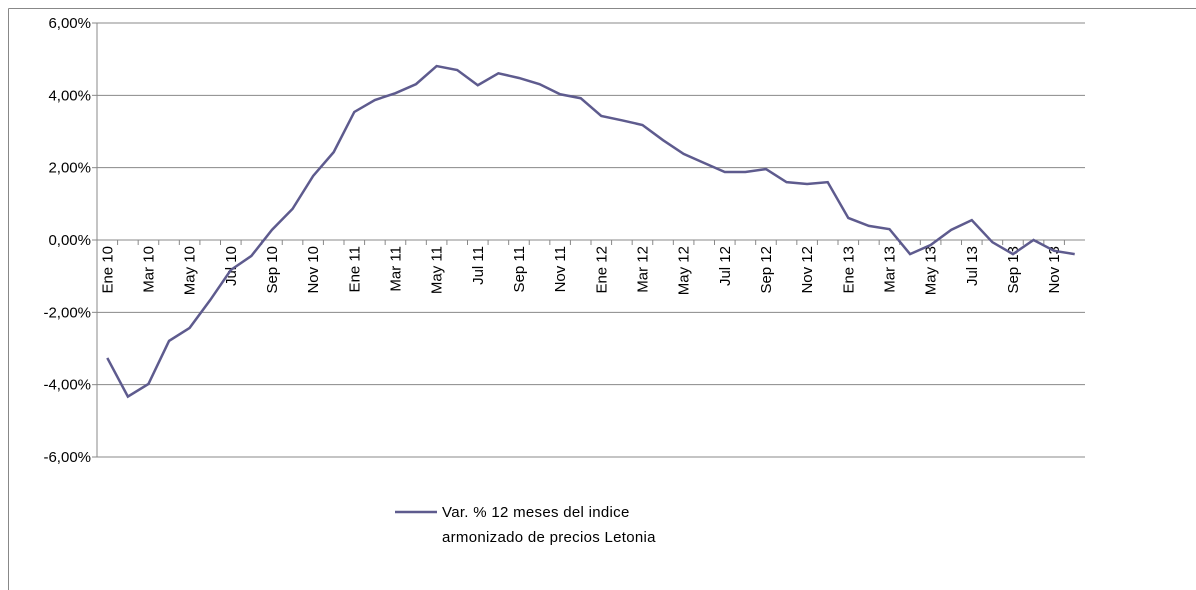  I want to click on x-tick-label: May 10, so click(190, 270).